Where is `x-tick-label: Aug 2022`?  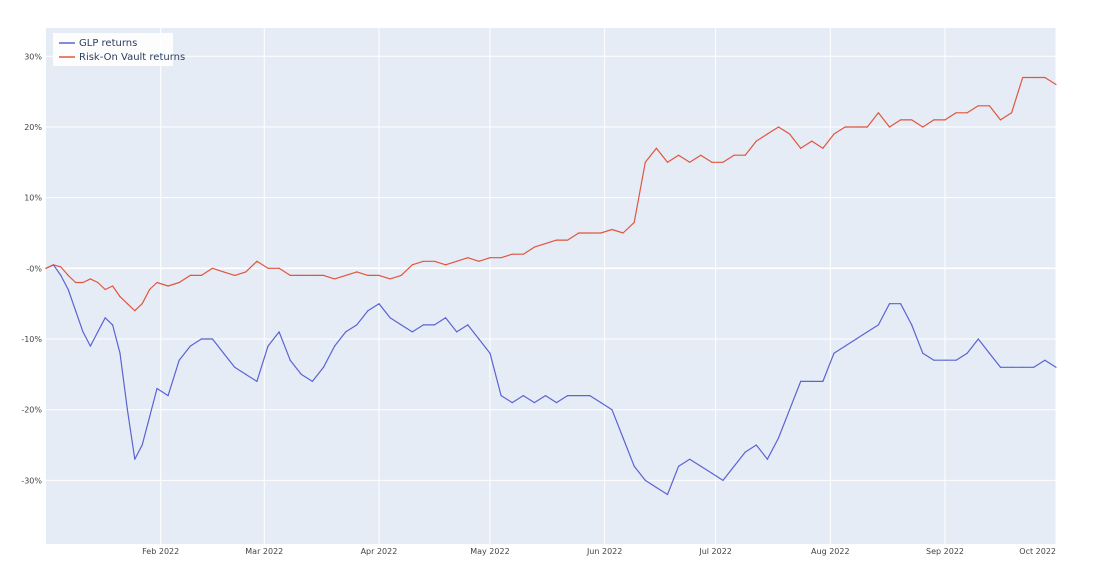 x-tick-label: Aug 2022 is located at coordinates (830, 551).